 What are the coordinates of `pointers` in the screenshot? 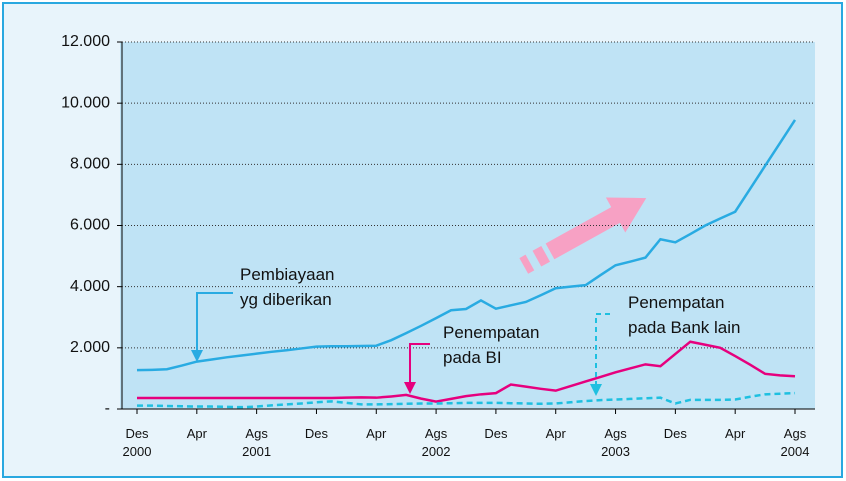 It's located at (400, 344).